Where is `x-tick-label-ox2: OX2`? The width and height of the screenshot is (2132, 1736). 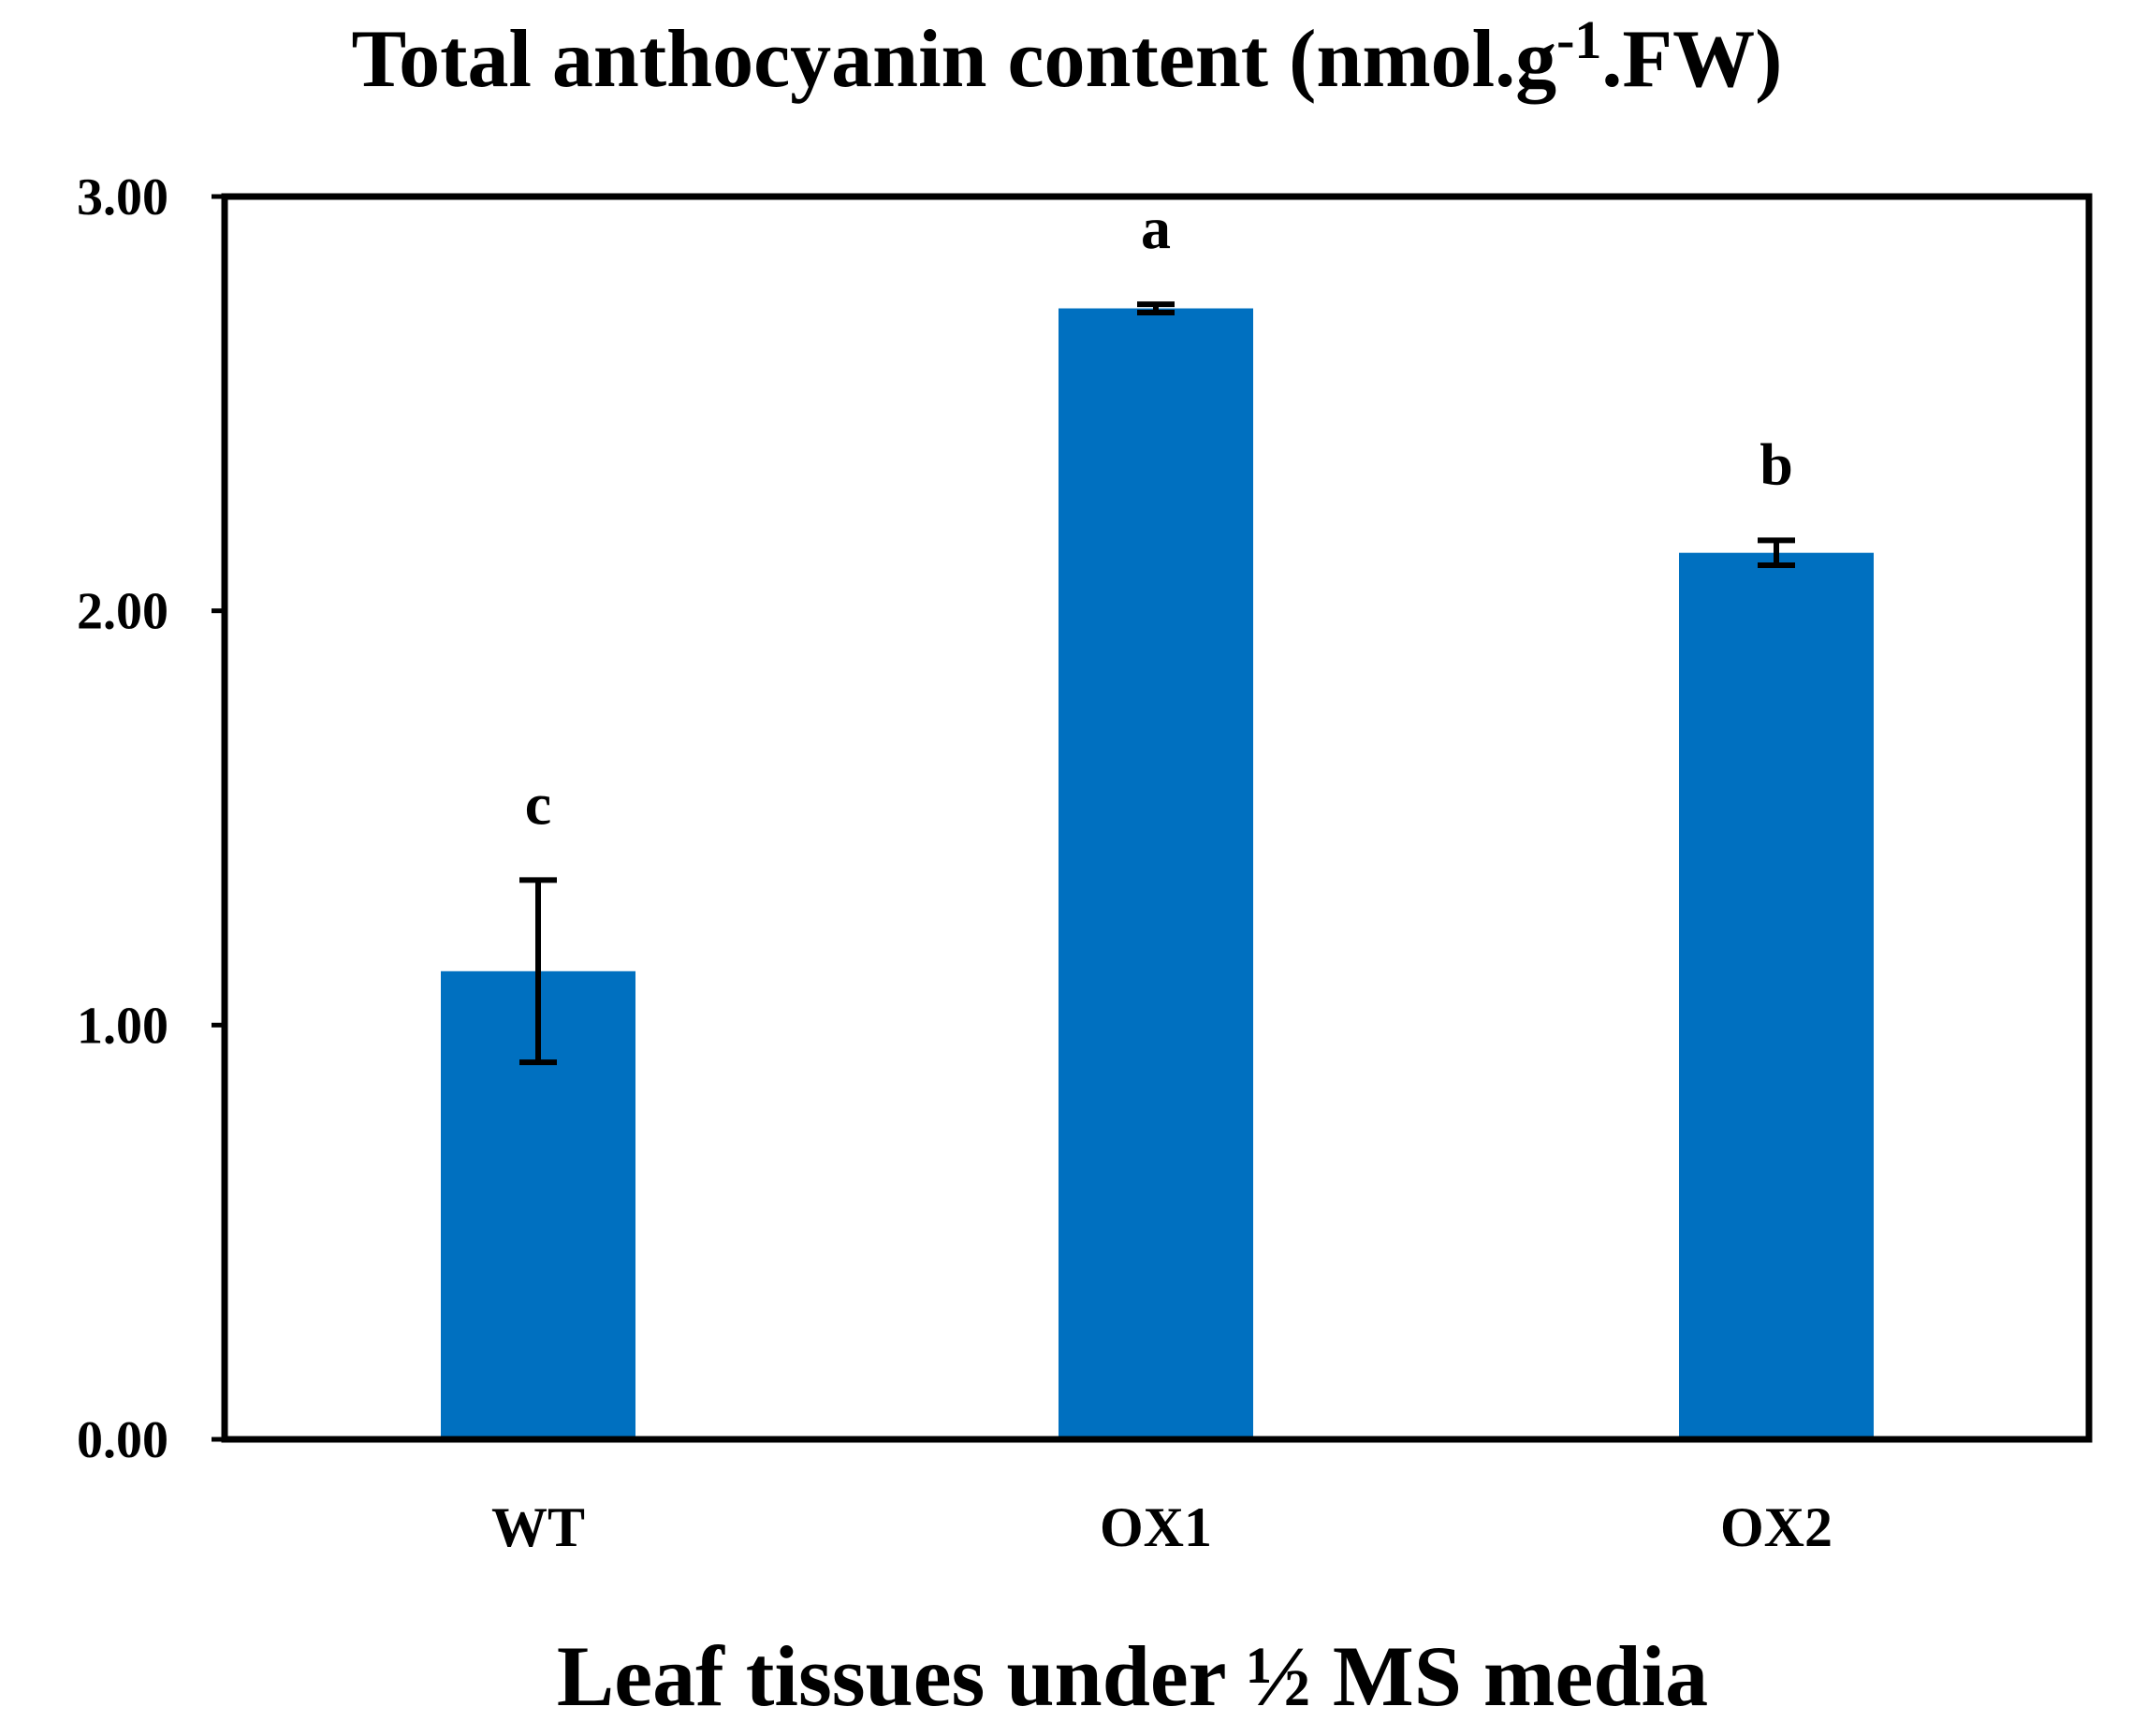 x-tick-label-ox2: OX2 is located at coordinates (1776, 1527).